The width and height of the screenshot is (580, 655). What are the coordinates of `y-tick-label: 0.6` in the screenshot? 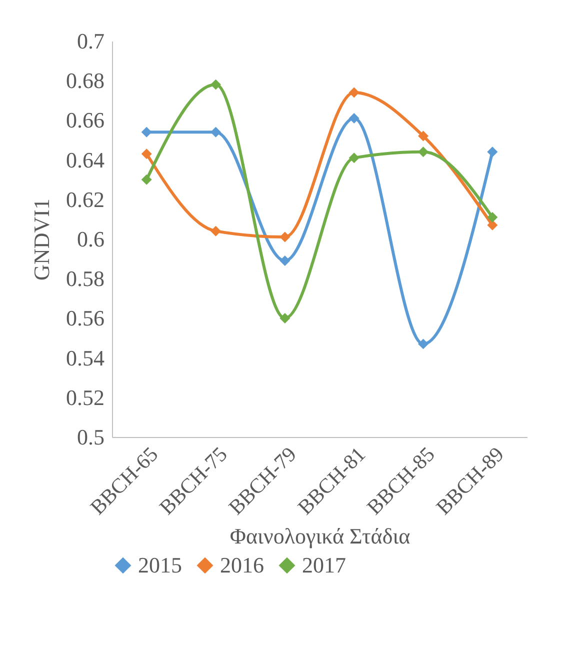 It's located at (90, 239).